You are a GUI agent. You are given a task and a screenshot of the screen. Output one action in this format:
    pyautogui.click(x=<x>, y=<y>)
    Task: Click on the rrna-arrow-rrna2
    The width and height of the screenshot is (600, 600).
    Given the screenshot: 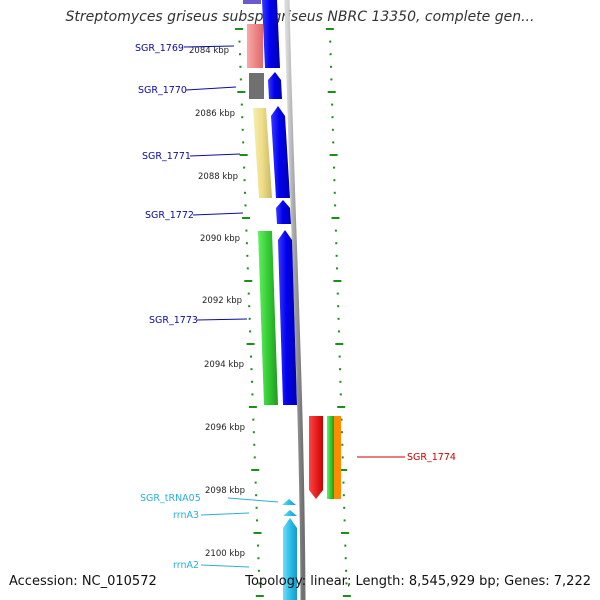 What is the action you would take?
    pyautogui.click(x=290, y=559)
    